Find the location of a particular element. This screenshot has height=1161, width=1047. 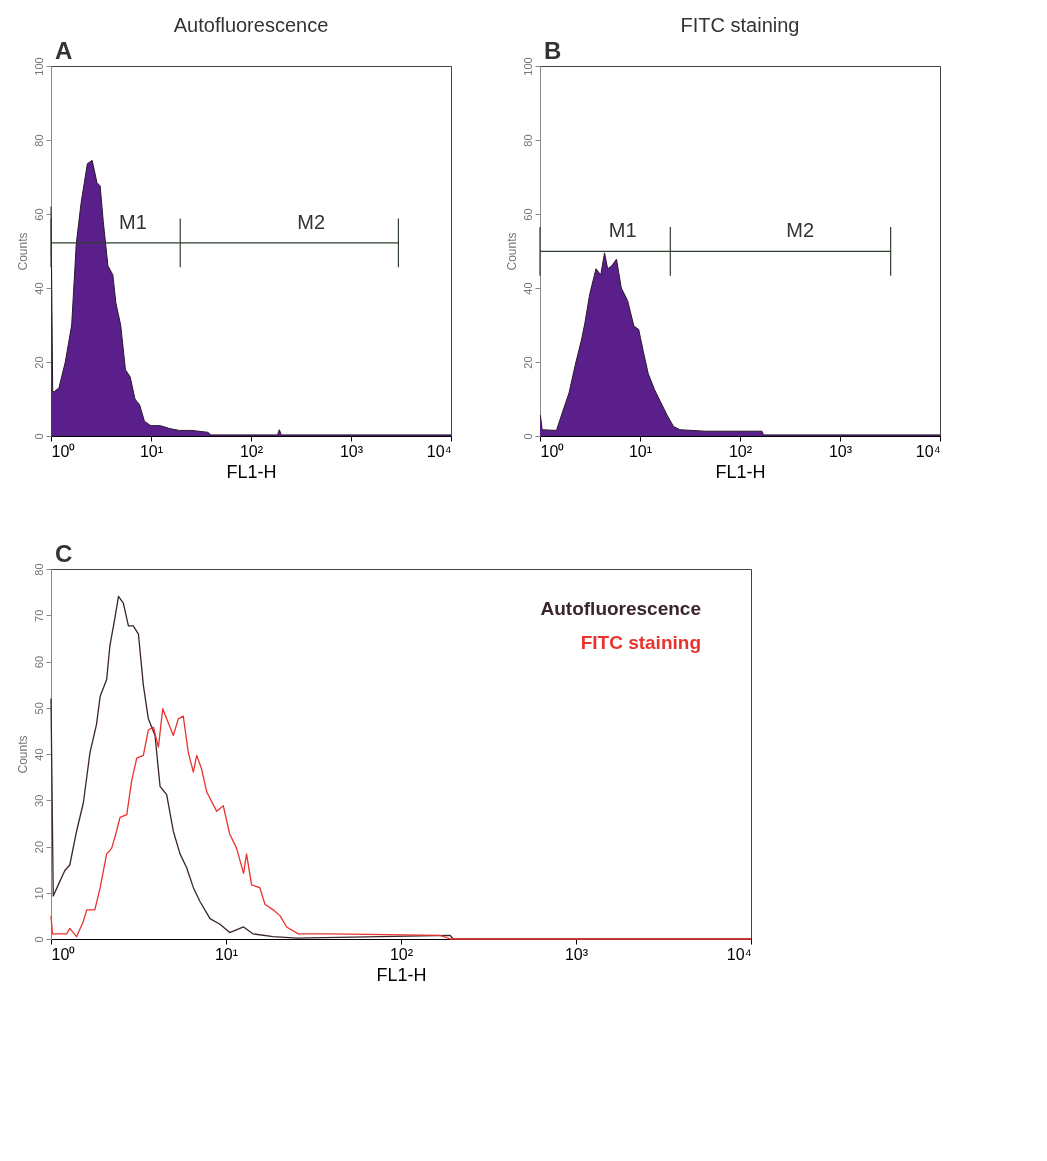

chart-title: Autofluorescence is located at coordinates (251, 25).